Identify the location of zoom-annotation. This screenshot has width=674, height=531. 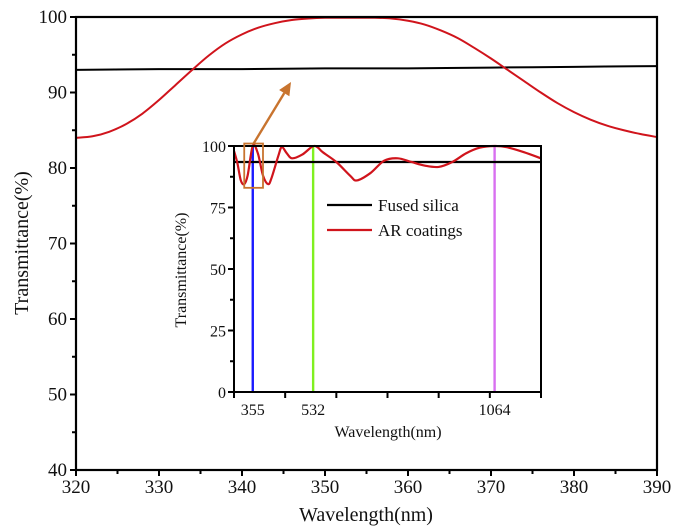
(267, 135).